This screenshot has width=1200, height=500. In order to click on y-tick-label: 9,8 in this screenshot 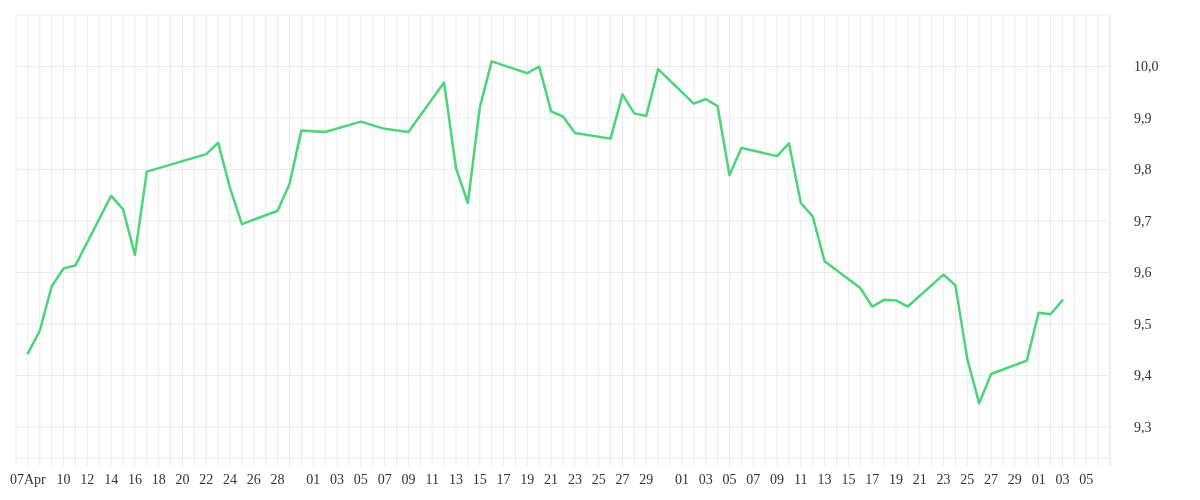, I will do `click(1143, 170)`.